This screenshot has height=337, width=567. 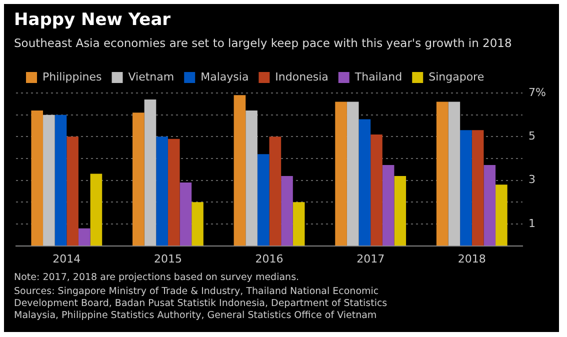 What do you see at coordinates (263, 43) in the screenshot?
I see `chart-subtitle: Southeast Asia economies are set to largely keep pace with this year's growth in 2018` at bounding box center [263, 43].